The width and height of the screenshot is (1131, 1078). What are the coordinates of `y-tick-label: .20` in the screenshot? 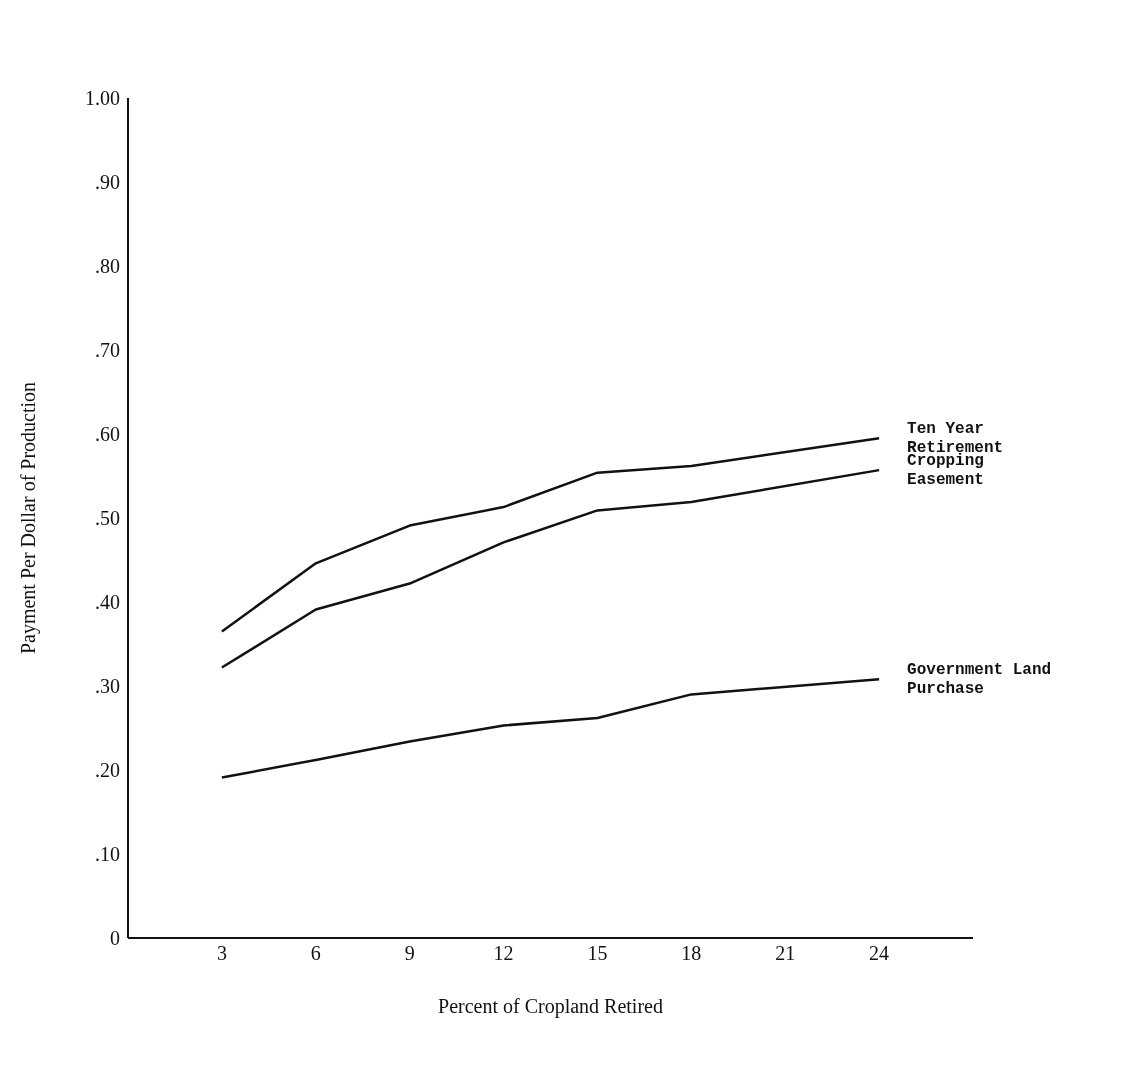 It's located at (107, 770).